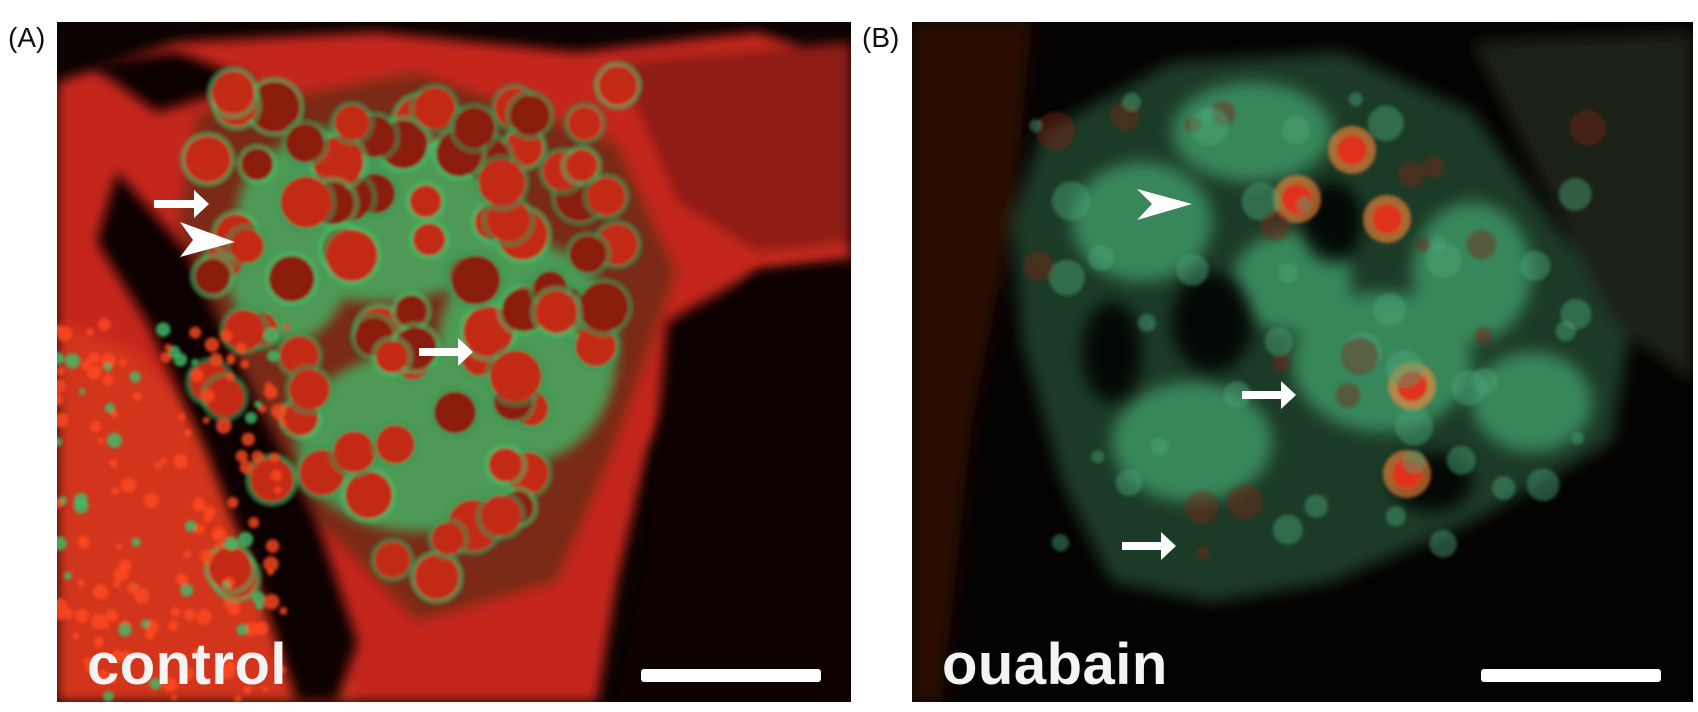 The height and width of the screenshot is (712, 1698). Describe the element at coordinates (187, 664) in the screenshot. I see `condition-caption-control: control` at that location.